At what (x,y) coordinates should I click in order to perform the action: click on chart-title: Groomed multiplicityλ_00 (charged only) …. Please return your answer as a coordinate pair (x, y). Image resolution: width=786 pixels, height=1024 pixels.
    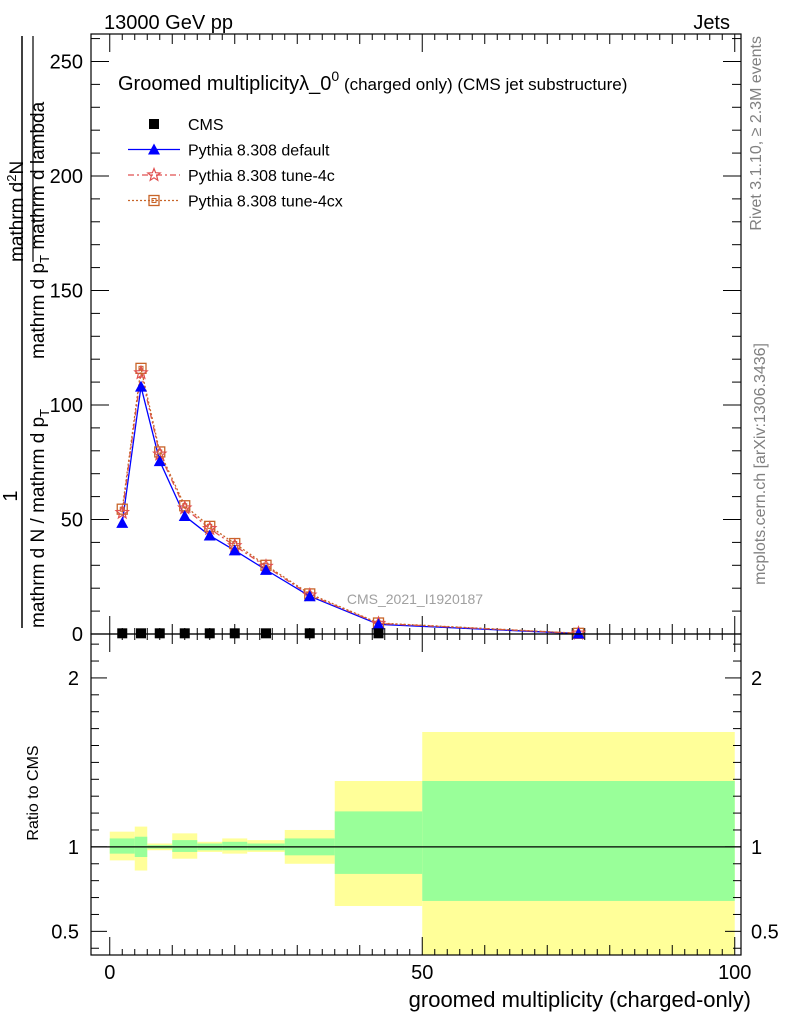
    Looking at the image, I should click on (372, 81).